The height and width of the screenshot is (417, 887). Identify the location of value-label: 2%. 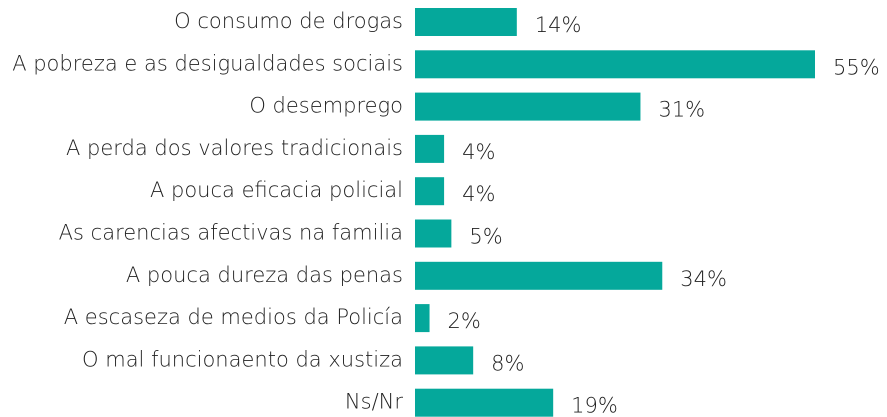
(464, 321).